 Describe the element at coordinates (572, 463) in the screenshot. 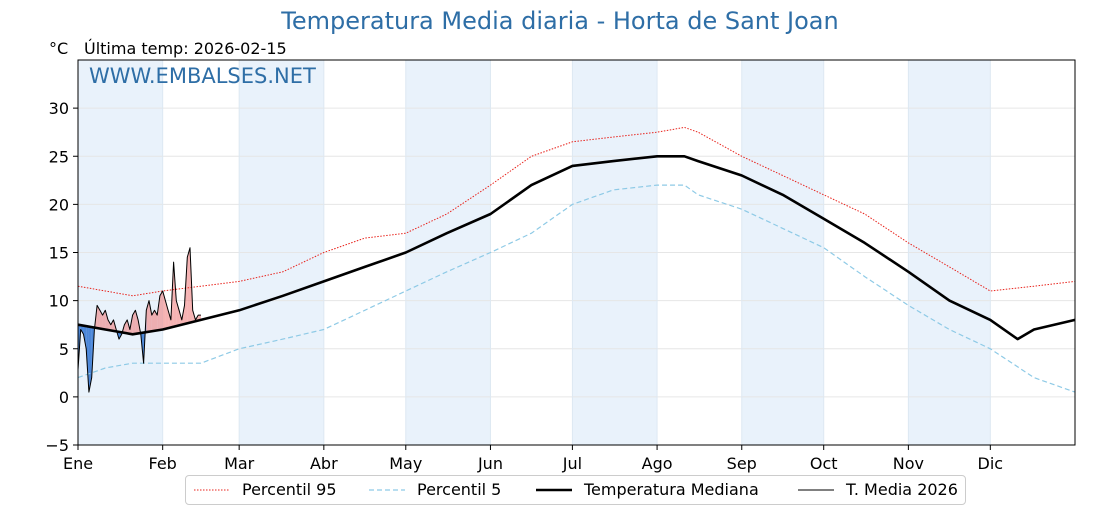

I see `x-tick-label-6: Jul` at that location.